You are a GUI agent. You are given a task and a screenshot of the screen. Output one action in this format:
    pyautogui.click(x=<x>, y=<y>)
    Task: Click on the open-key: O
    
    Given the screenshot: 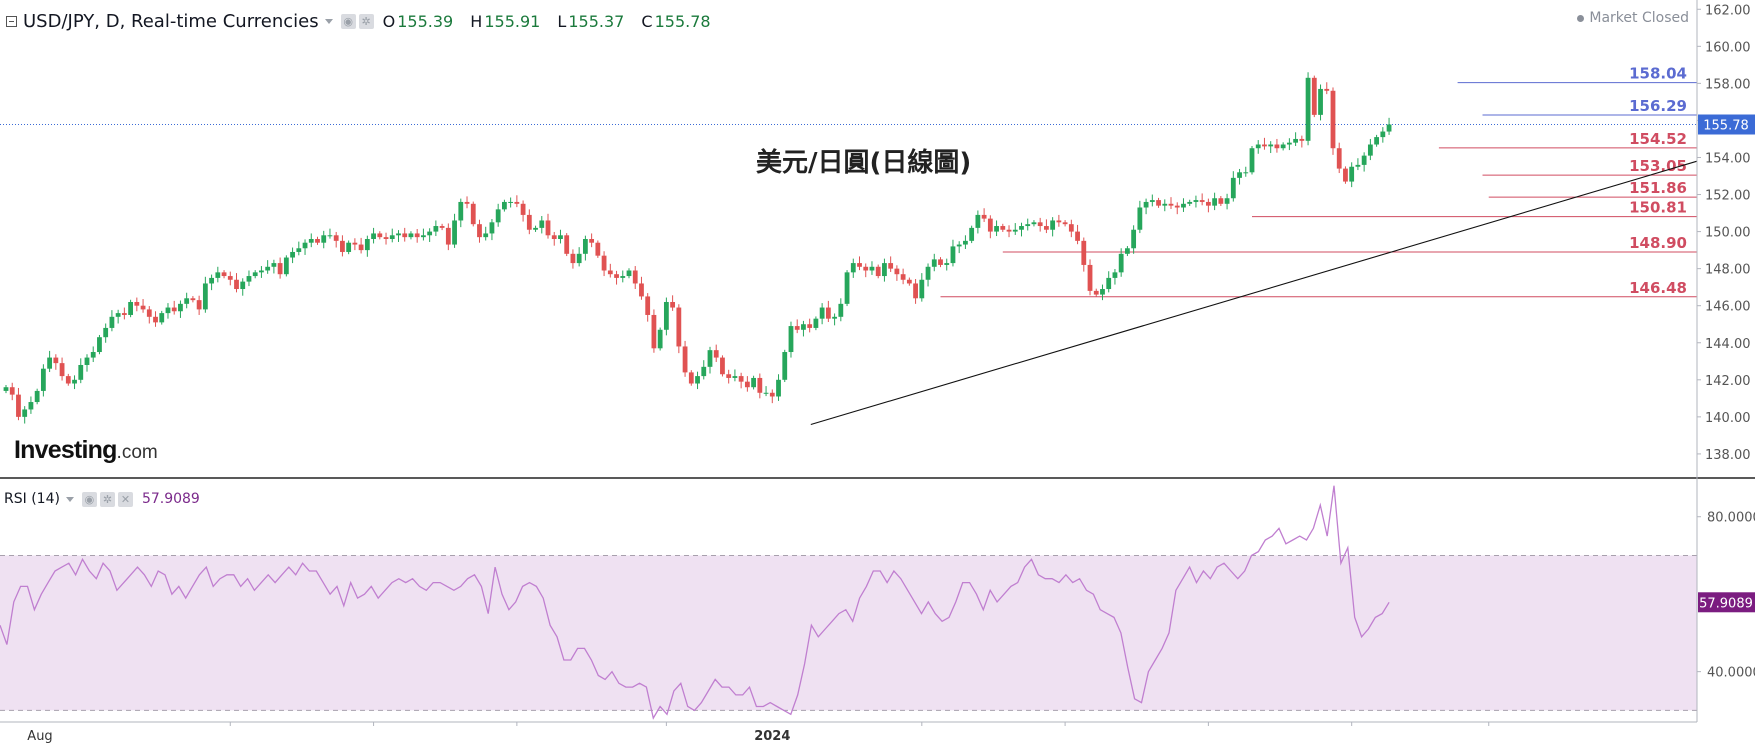 What is the action you would take?
    pyautogui.click(x=389, y=21)
    